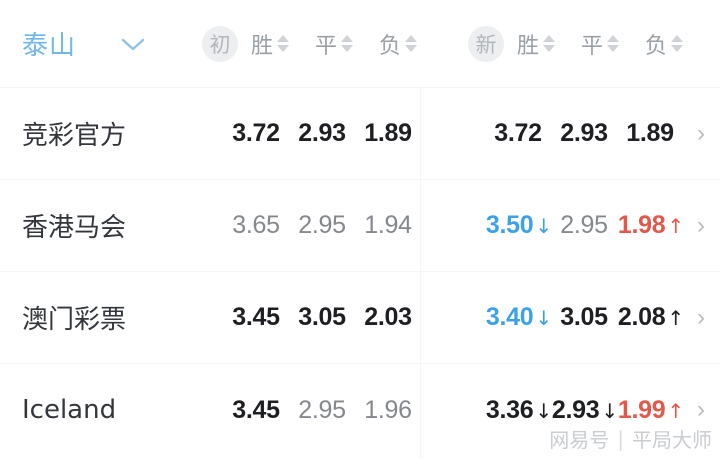 The width and height of the screenshot is (720, 459). What do you see at coordinates (389, 410) in the screenshot?
I see `odds-cell-initial-lose: 1.96` at bounding box center [389, 410].